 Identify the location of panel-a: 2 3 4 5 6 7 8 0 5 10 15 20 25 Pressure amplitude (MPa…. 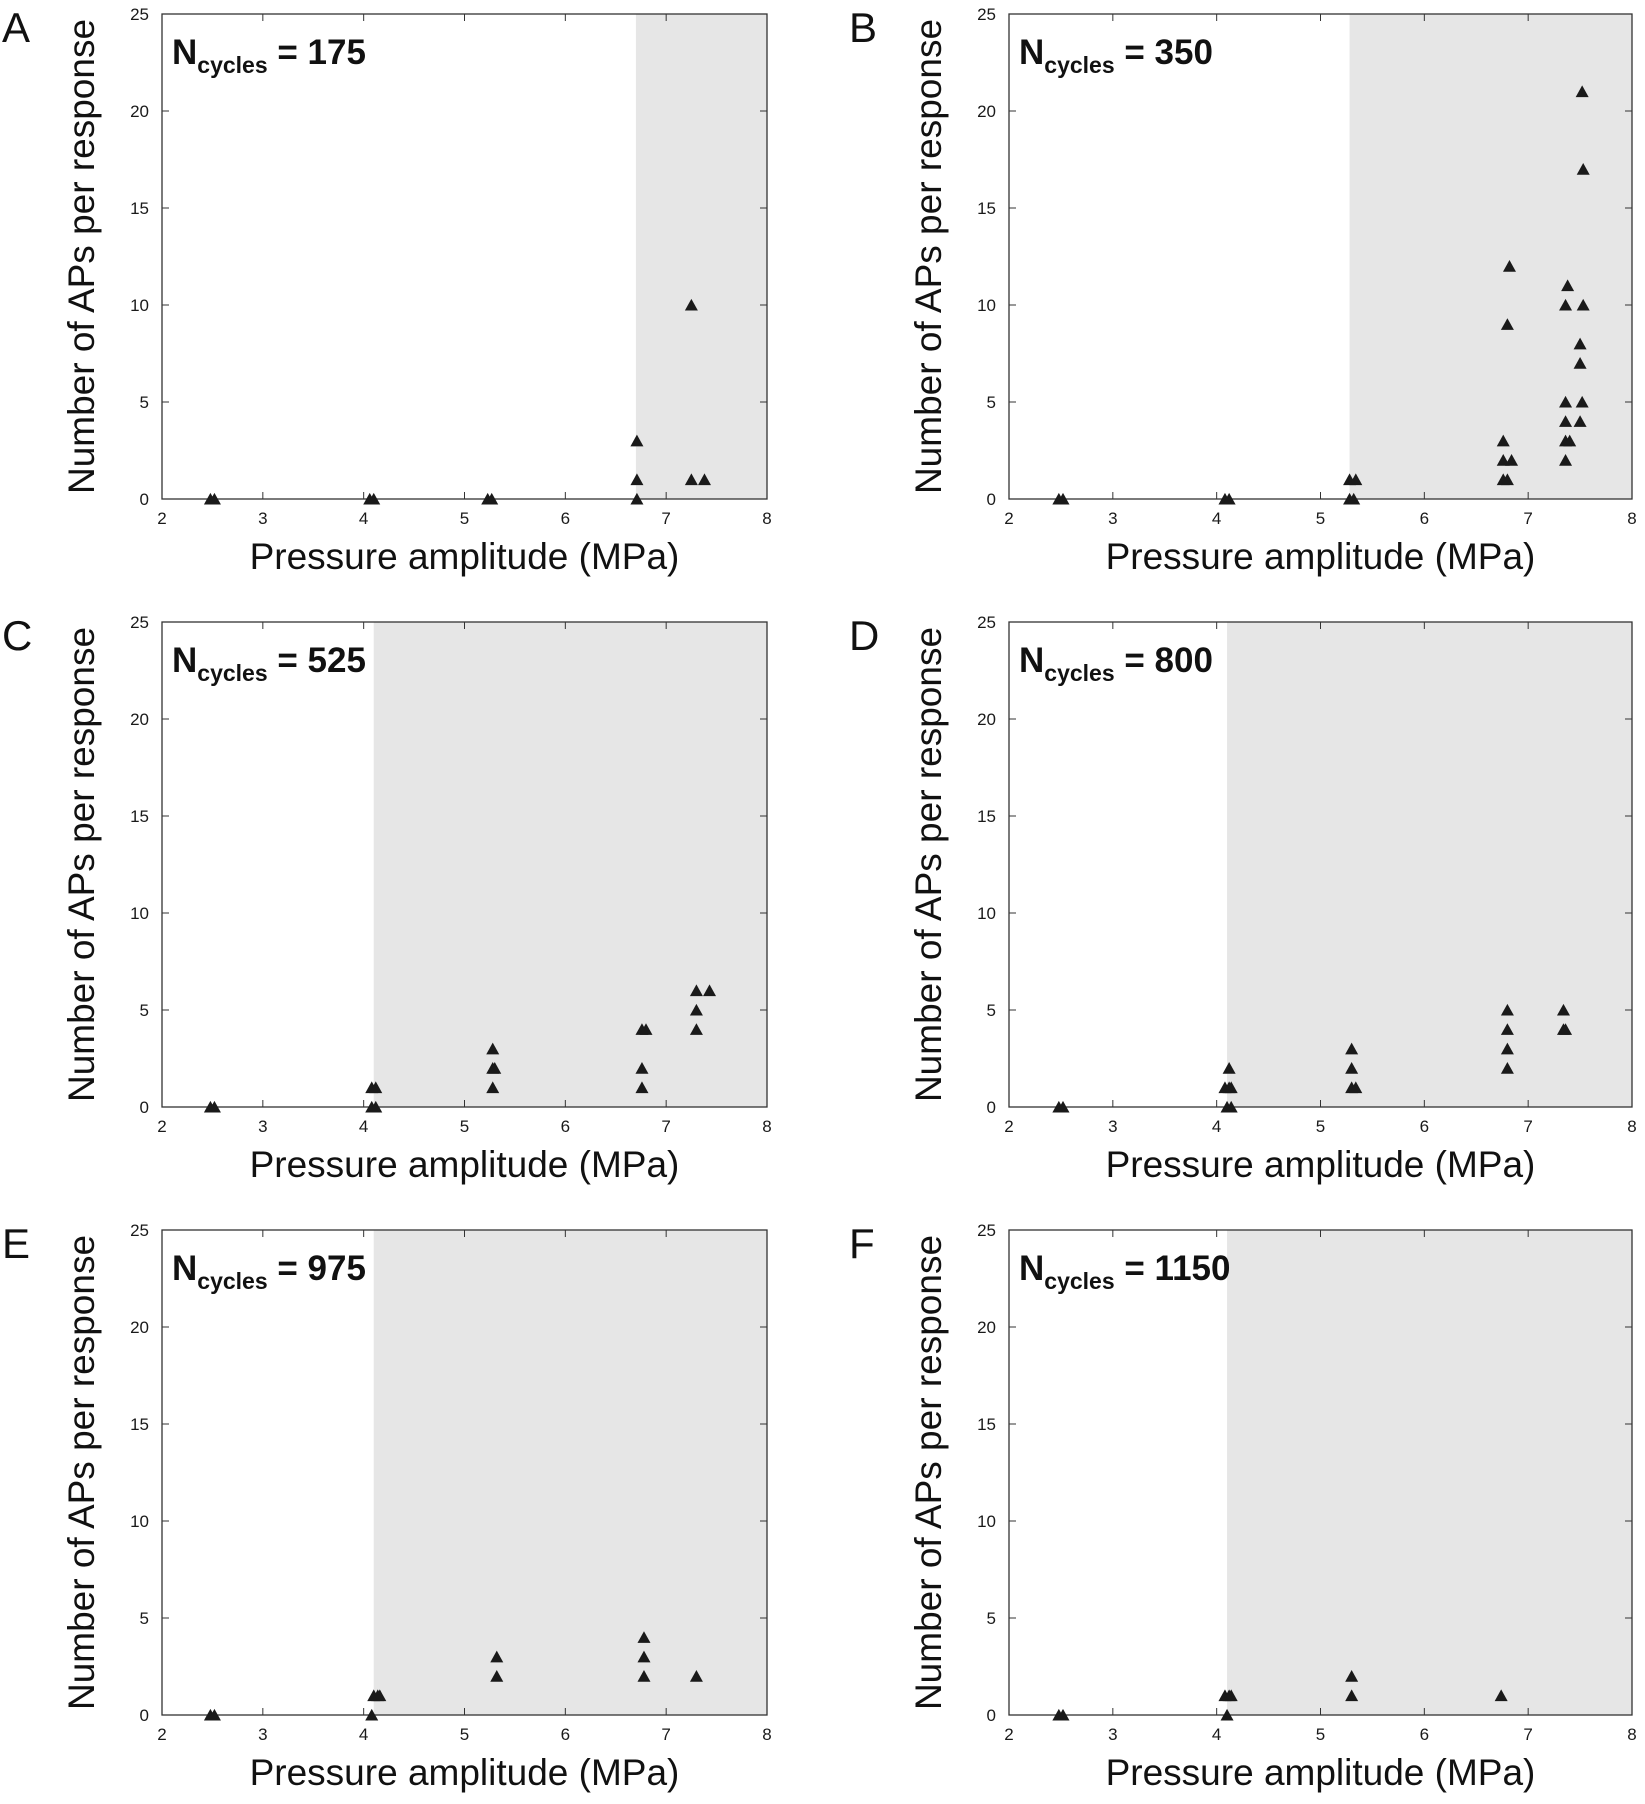
(387, 290).